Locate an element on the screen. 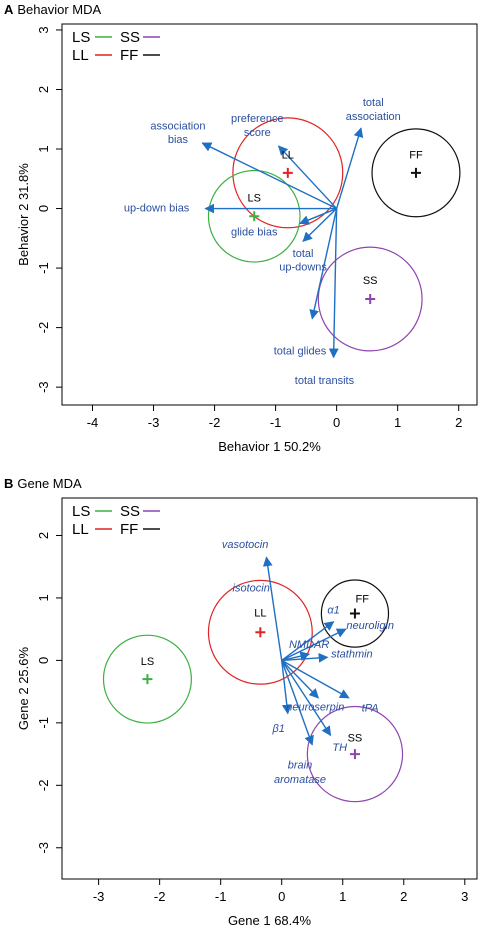 This screenshot has height=948, width=491. vector-label: aromatase is located at coordinates (300, 780).